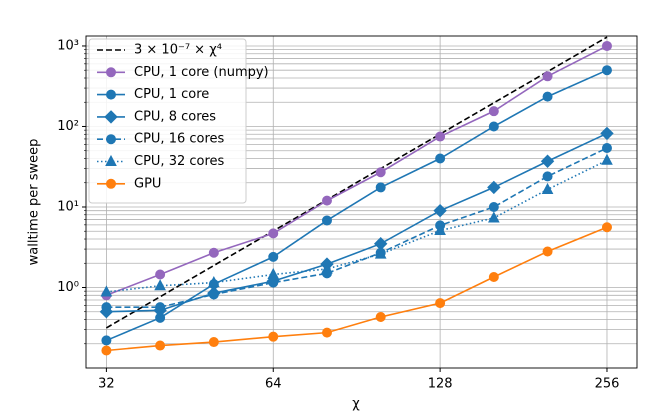 The height and width of the screenshot is (416, 663). I want to click on legend-label: GPU, so click(147, 183).